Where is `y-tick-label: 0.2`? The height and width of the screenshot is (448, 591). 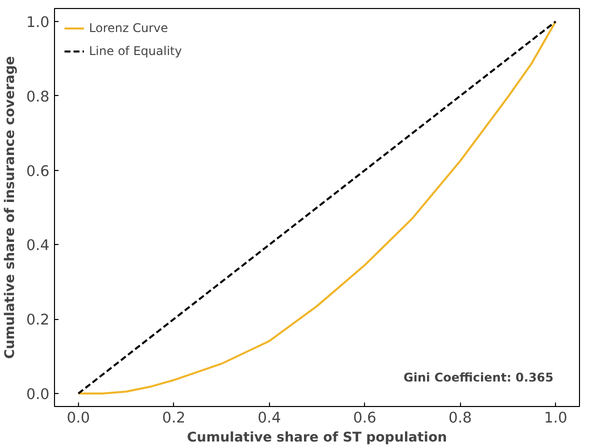
y-tick-label: 0.2 is located at coordinates (38, 320).